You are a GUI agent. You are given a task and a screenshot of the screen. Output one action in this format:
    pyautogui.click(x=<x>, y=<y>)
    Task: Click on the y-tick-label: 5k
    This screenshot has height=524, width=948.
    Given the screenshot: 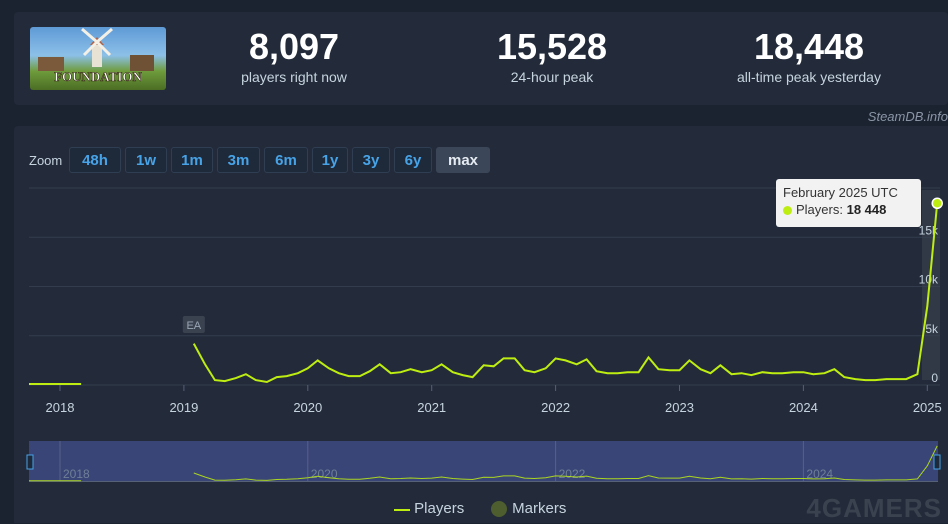 What is the action you would take?
    pyautogui.click(x=932, y=329)
    